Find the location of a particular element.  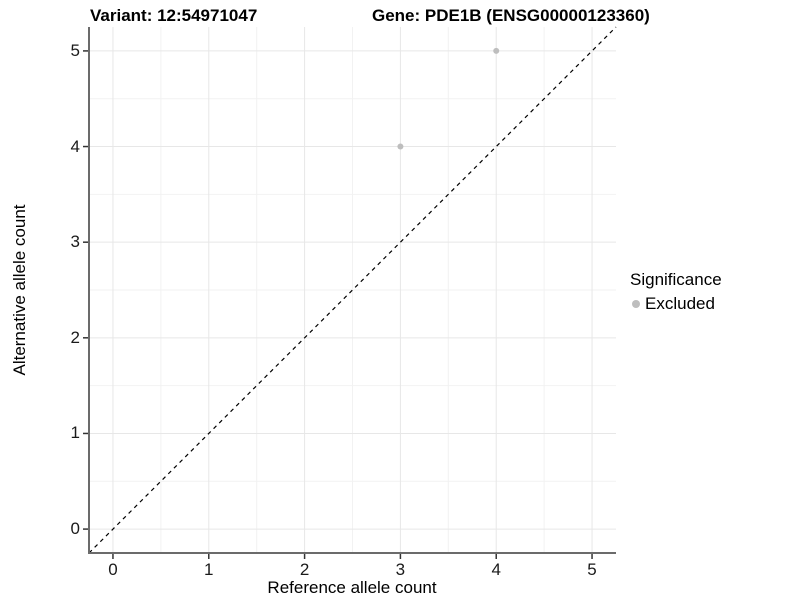

y-tick-label-0: 0 is located at coordinates (75, 529).